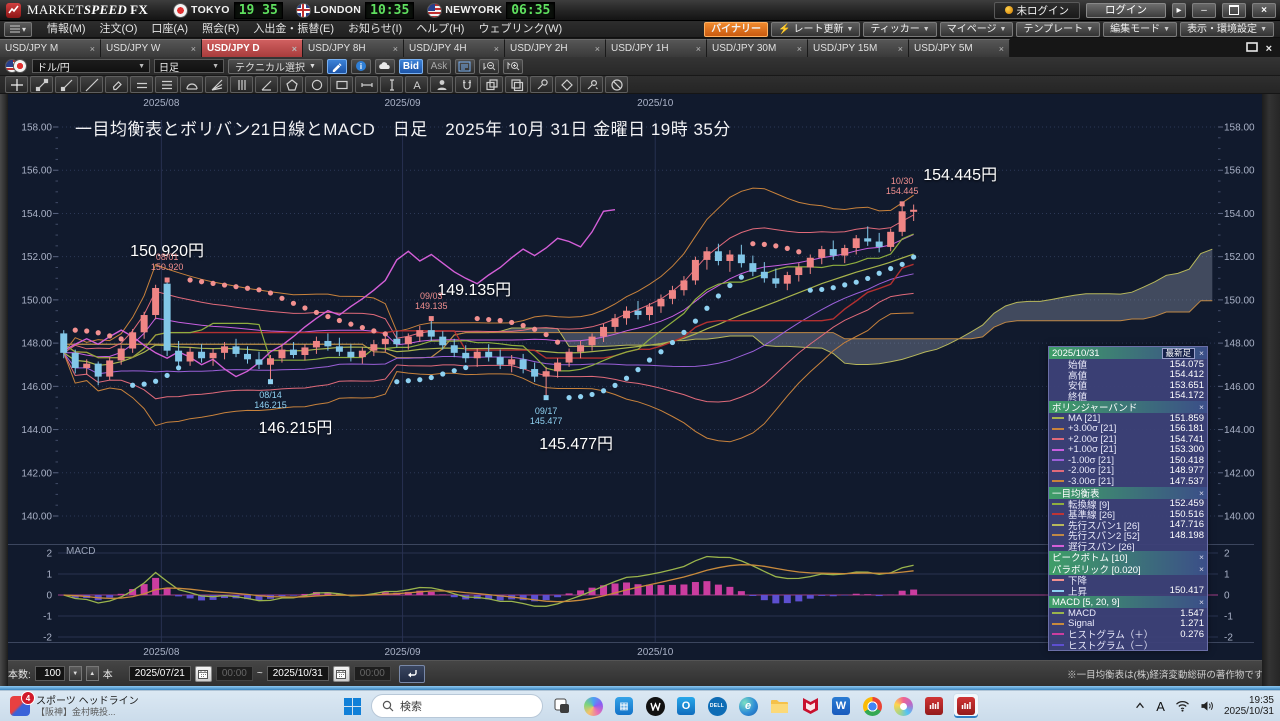  I want to click on menubar-button-rate-refresh: ⚡レート更新▼, so click(815, 29).